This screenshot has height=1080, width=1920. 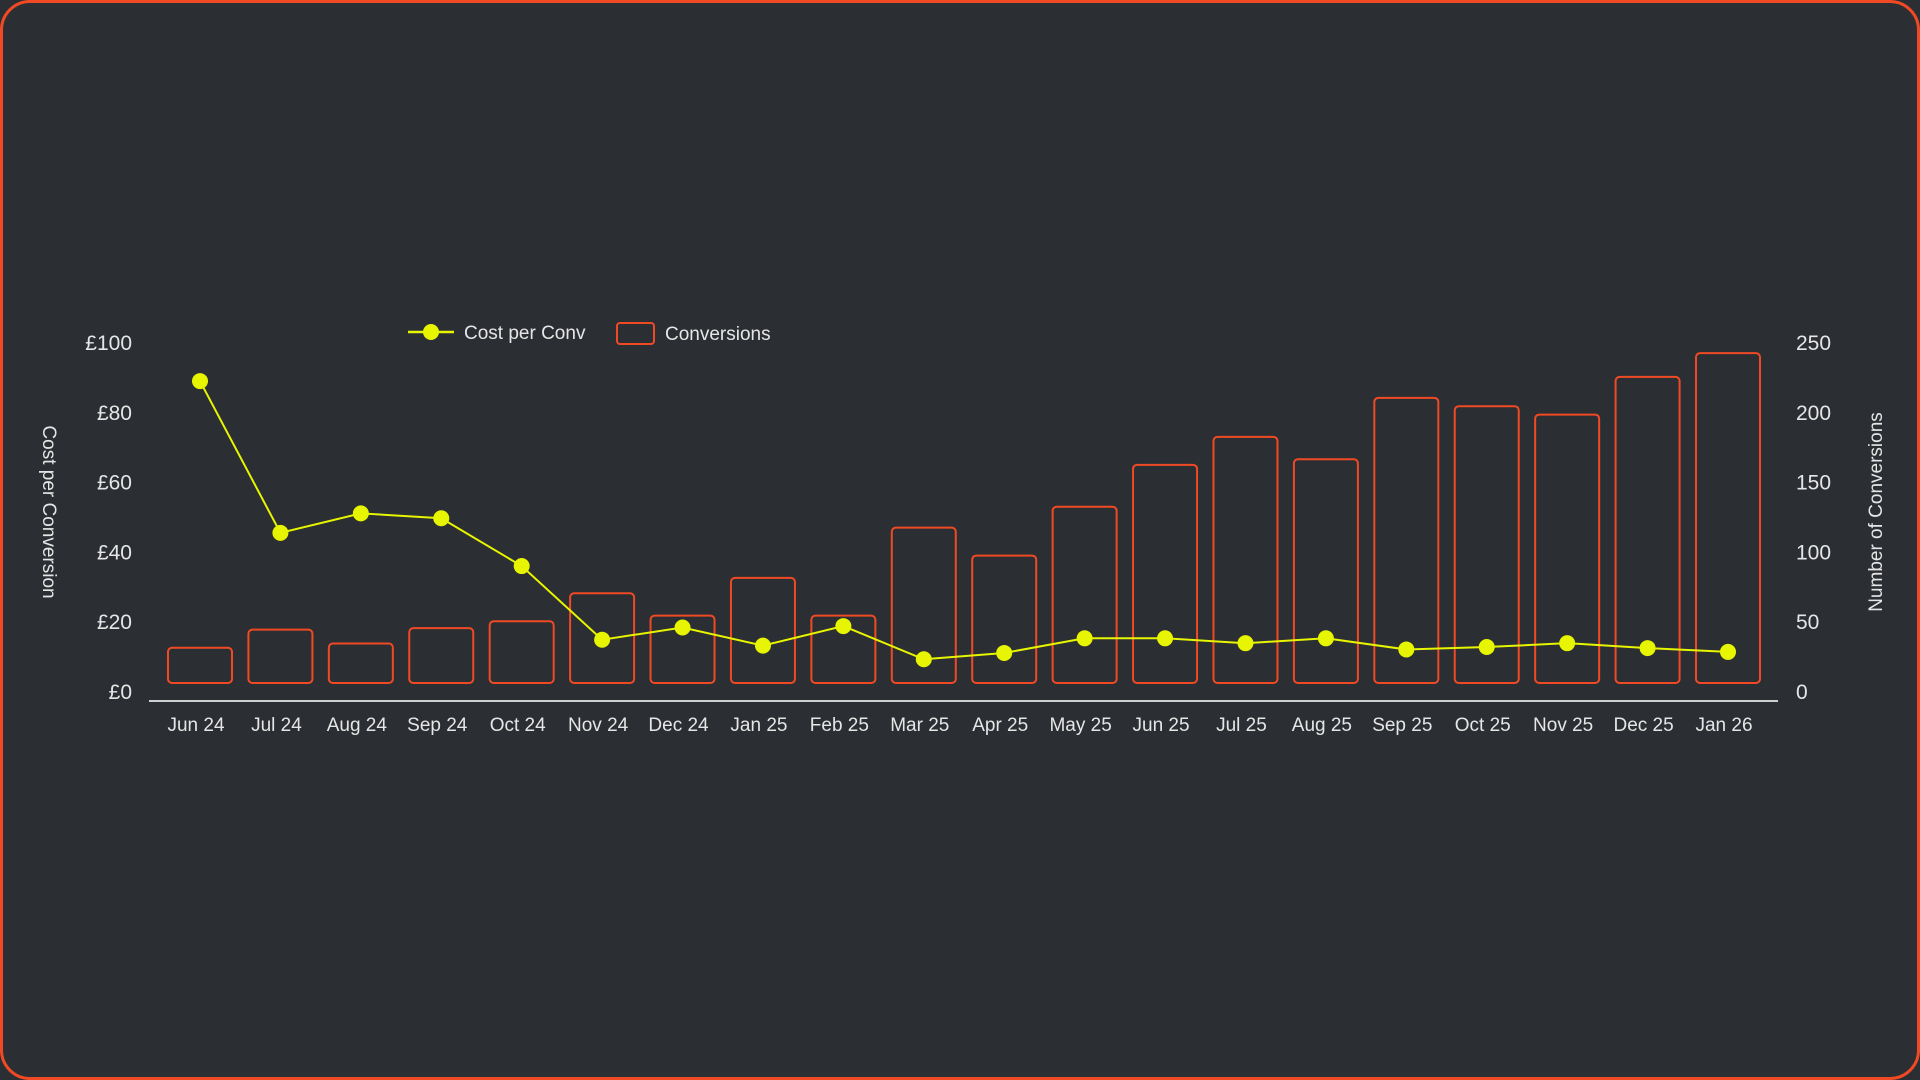 I want to click on x-tick-label: Jun 25, so click(x=1161, y=725).